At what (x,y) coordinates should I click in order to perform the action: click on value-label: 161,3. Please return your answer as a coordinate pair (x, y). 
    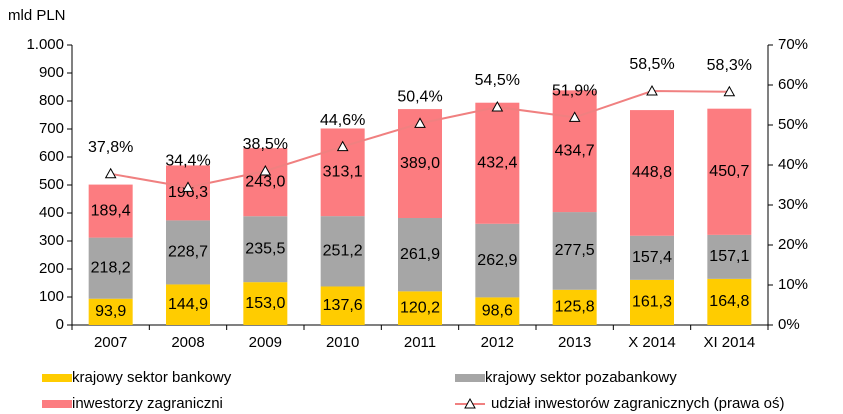
    Looking at the image, I should click on (652, 302).